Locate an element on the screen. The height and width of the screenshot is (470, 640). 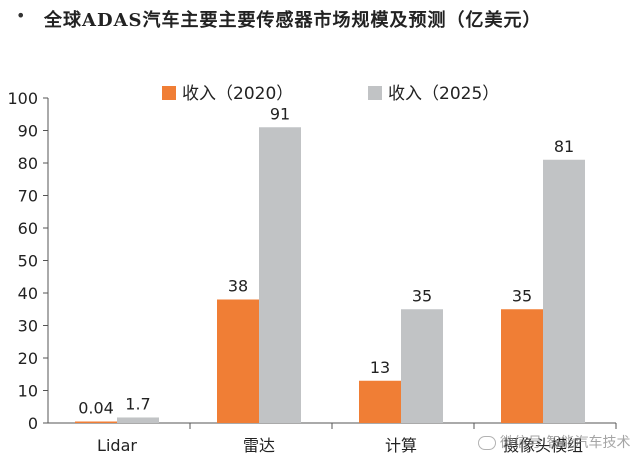
watermark-text: 微信号 智能汽车技术 is located at coordinates (565, 443).